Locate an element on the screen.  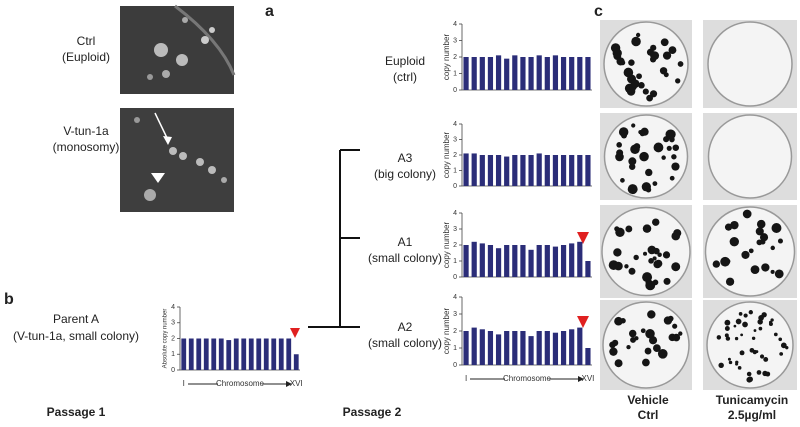
x-tick-label: XVI is located at coordinates (296, 383).